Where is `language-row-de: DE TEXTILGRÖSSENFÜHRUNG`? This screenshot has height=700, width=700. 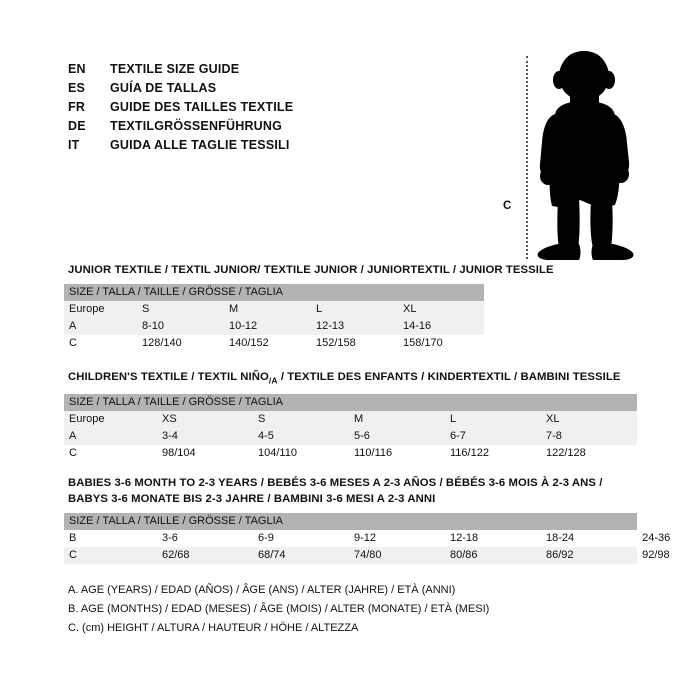 language-row-de: DE TEXTILGRÖSSENFÜHRUNG is located at coordinates (248, 128).